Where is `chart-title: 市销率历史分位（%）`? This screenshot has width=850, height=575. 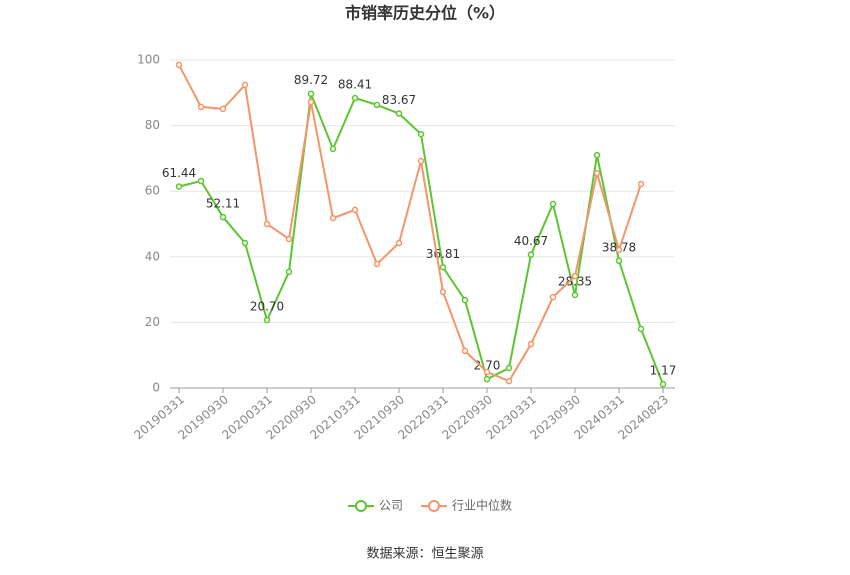
chart-title: 市销率历史分位（%） is located at coordinates (425, 13).